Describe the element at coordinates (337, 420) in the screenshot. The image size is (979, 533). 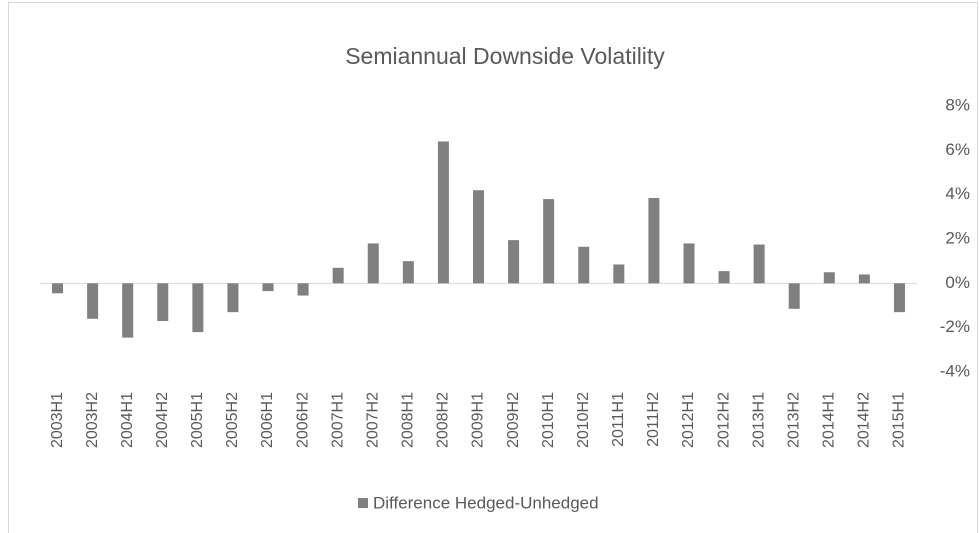
I see `x-tick-label: 2007H1` at that location.